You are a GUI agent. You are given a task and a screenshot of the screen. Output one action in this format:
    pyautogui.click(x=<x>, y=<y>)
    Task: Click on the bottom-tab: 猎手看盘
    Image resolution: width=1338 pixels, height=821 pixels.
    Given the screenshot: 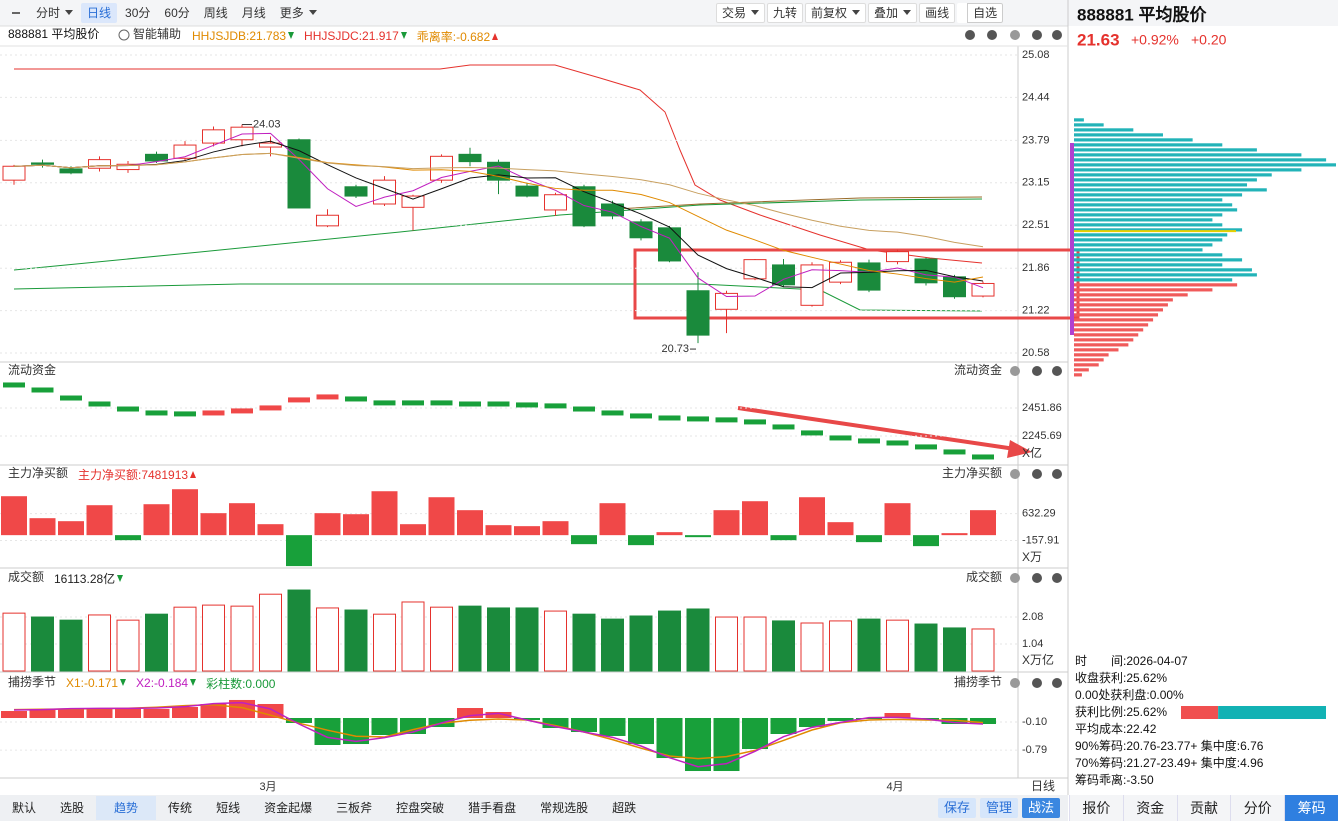 What is the action you would take?
    pyautogui.click(x=492, y=808)
    